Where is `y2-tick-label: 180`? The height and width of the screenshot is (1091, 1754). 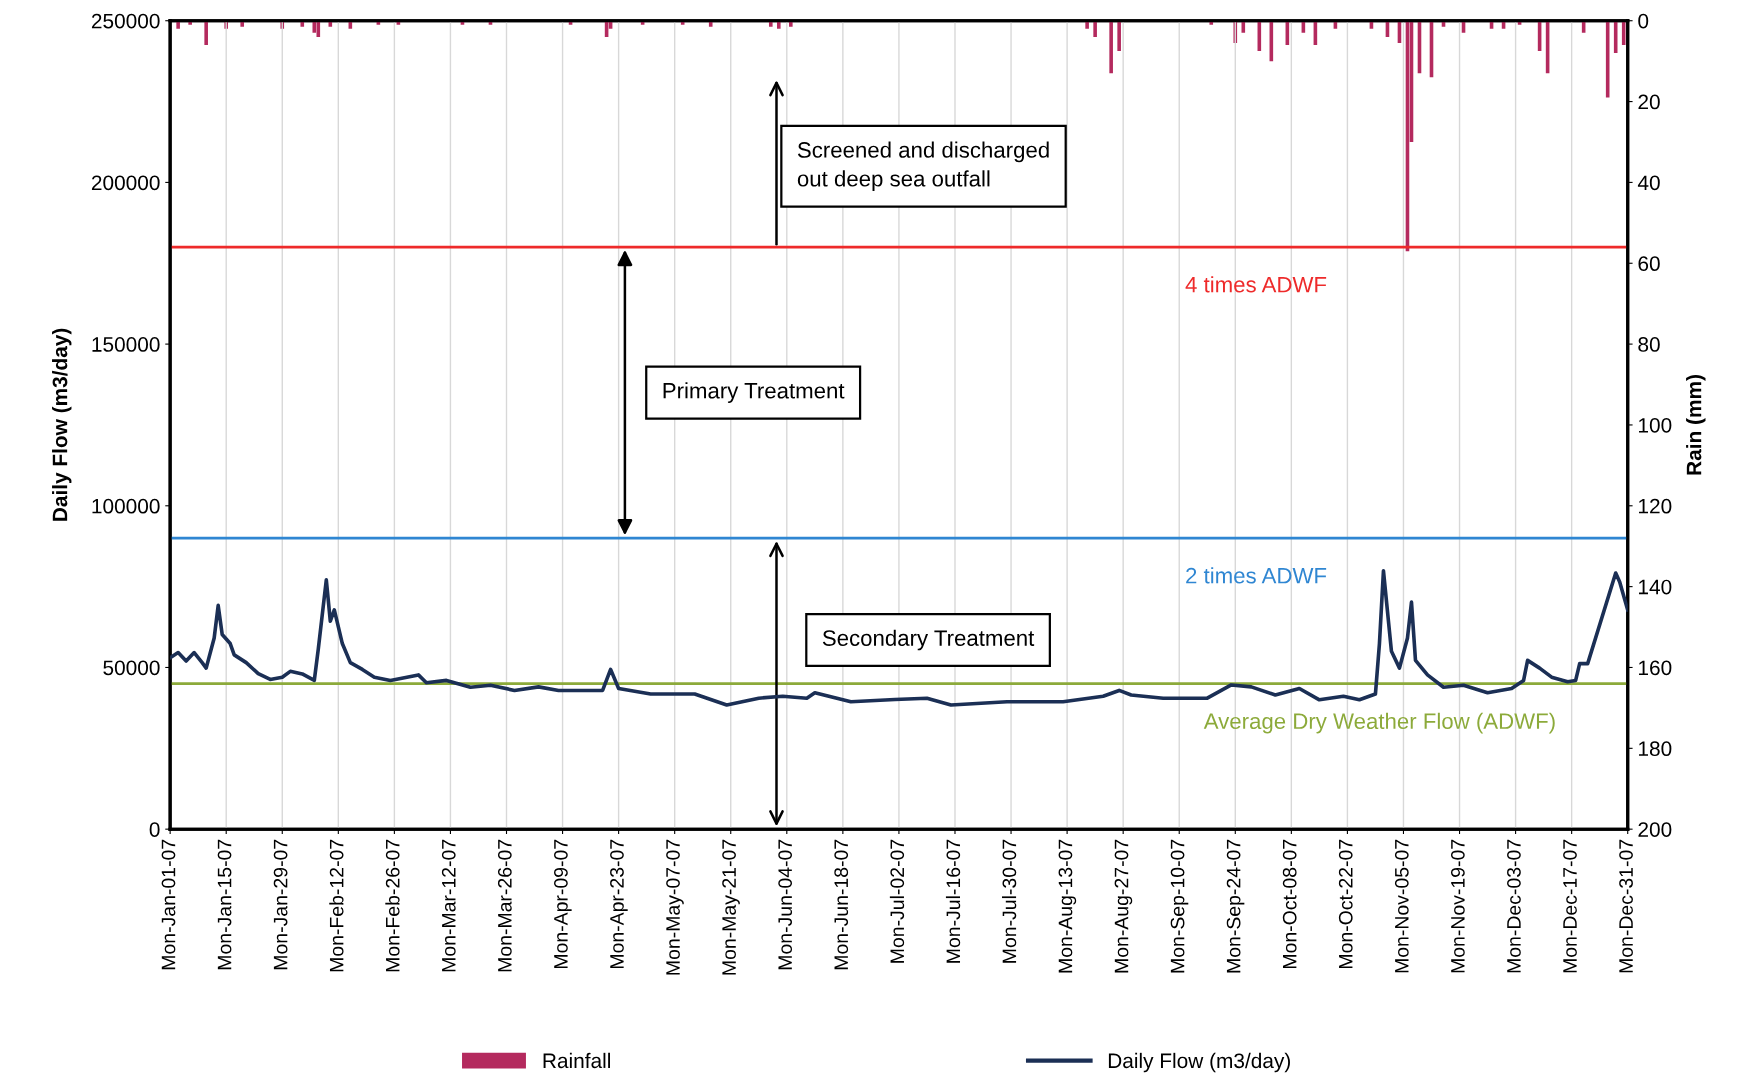
y2-tick-label: 180 is located at coordinates (1655, 749).